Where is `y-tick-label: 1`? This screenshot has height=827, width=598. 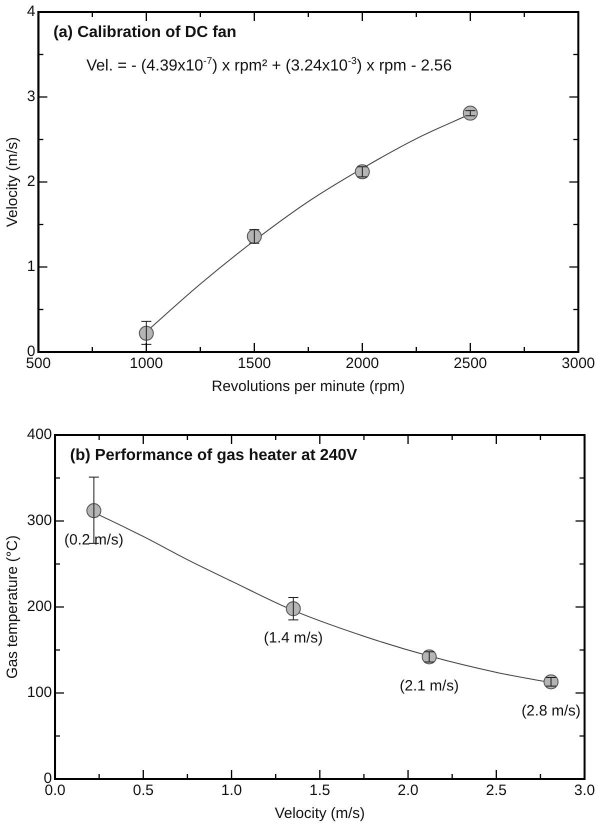 y-tick-label: 1 is located at coordinates (31, 267).